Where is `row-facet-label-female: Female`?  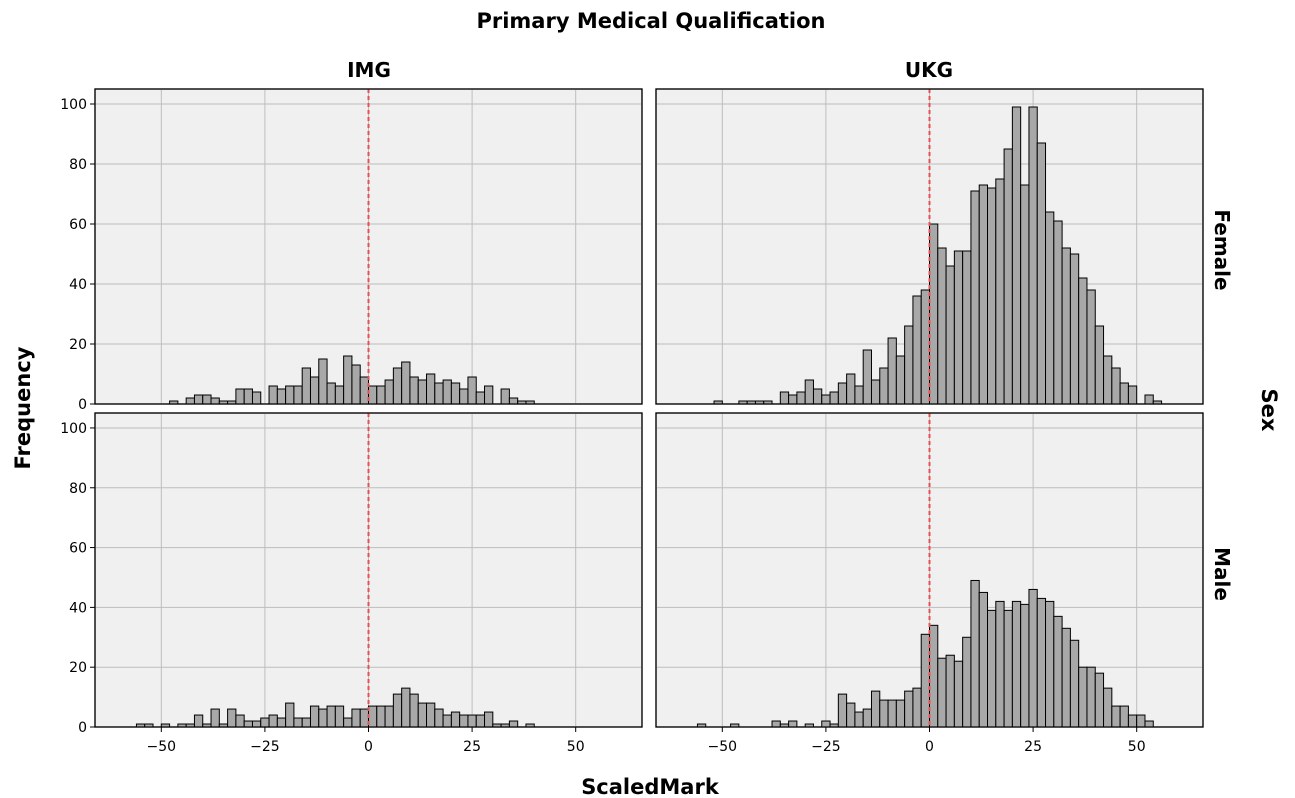
row-facet-label-female: Female is located at coordinates (1222, 249).